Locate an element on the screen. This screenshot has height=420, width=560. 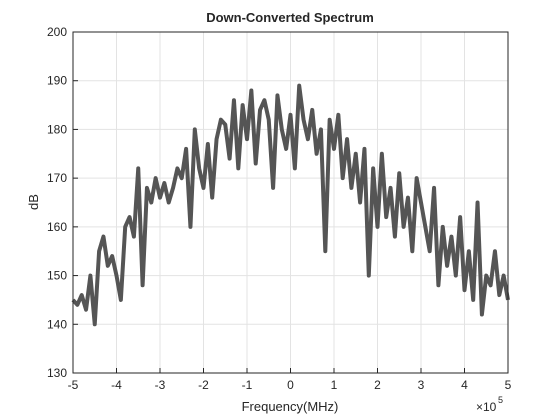
x-tick-label: -1 is located at coordinates (247, 385).